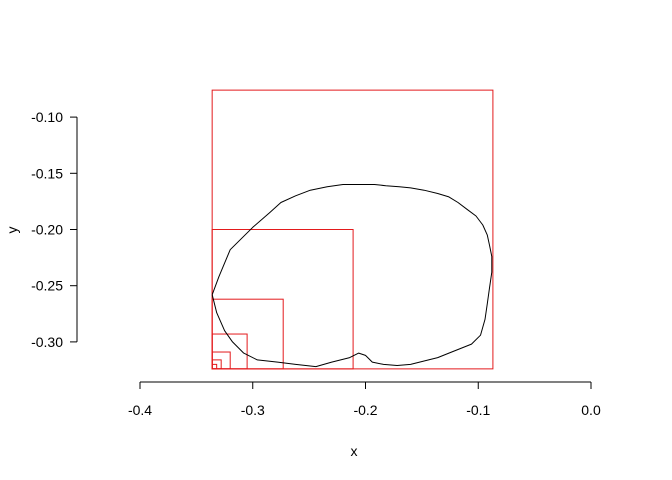  Describe the element at coordinates (214, 366) in the screenshot. I see `box` at that location.